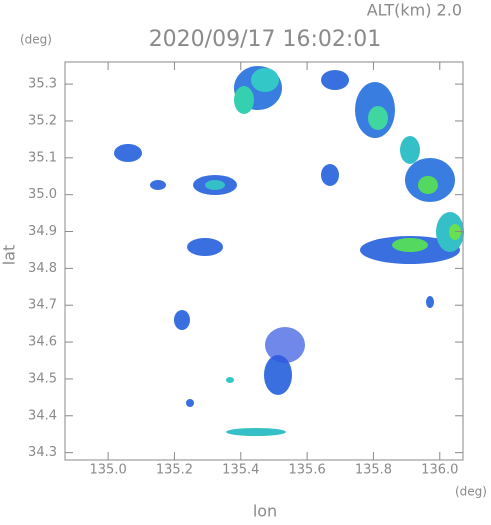 This screenshot has width=491, height=525. I want to click on y-tick-label: 35.1, so click(42, 157).